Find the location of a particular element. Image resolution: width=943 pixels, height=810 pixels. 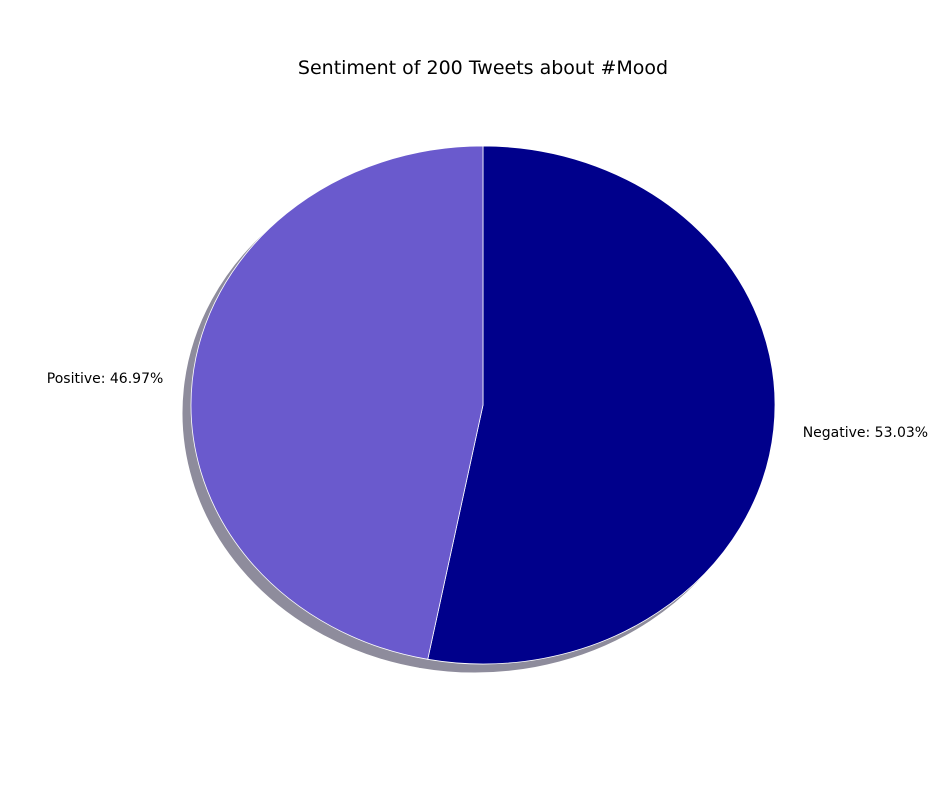

pie-label-positive: Positive: 46.97% is located at coordinates (105, 379).